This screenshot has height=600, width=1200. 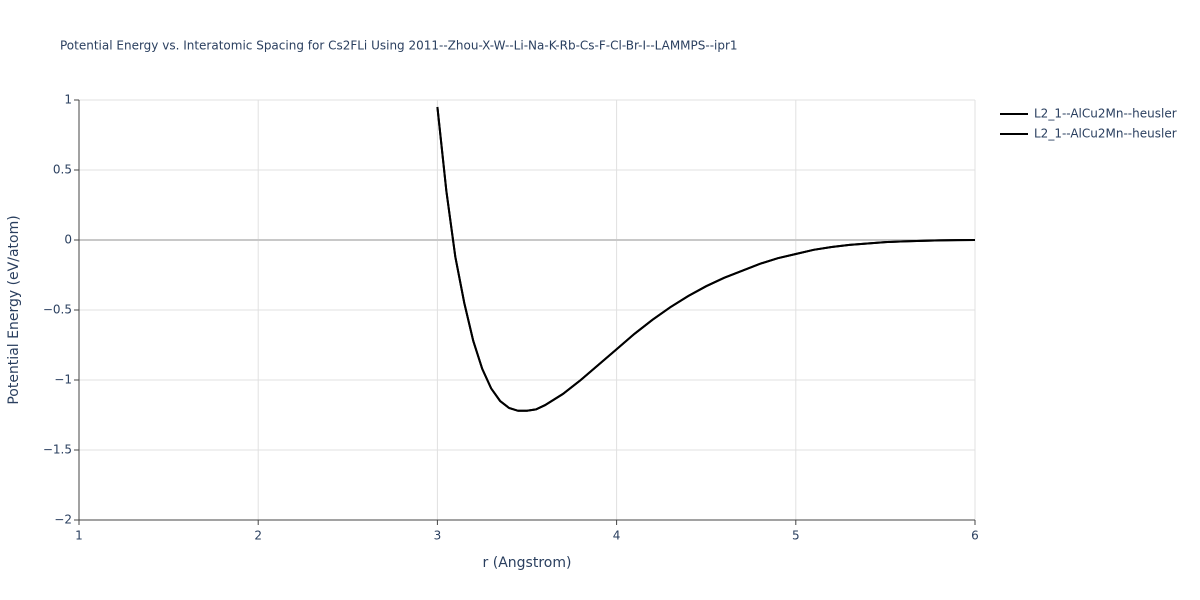 What do you see at coordinates (796, 536) in the screenshot?
I see `x-tick-label: 5` at bounding box center [796, 536].